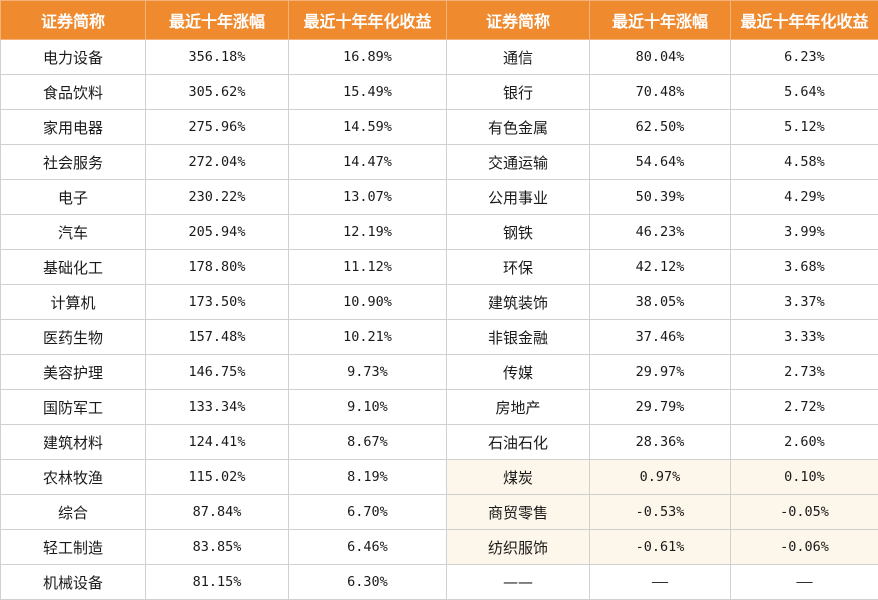 This screenshot has height=600, width=878. What do you see at coordinates (73, 372) in the screenshot?
I see `left-security-name-cell: 美容护理` at bounding box center [73, 372].